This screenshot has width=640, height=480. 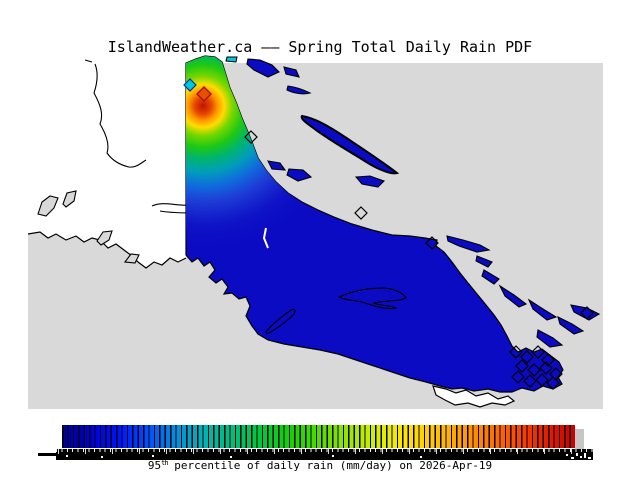 What do you see at coordinates (107, 165) in the screenshot?
I see `ocean-region` at bounding box center [107, 165].